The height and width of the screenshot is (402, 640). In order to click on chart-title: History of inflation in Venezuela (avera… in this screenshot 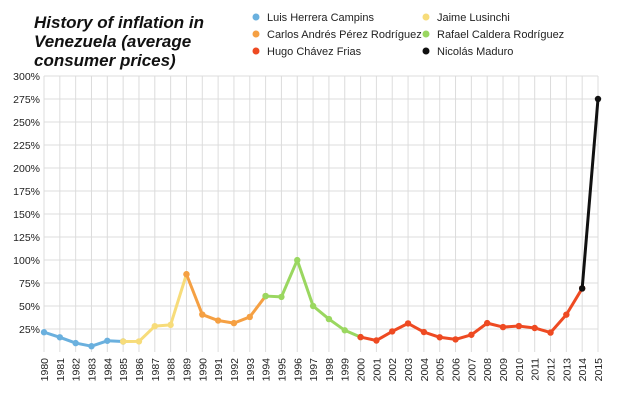, I will do `click(119, 41)`.